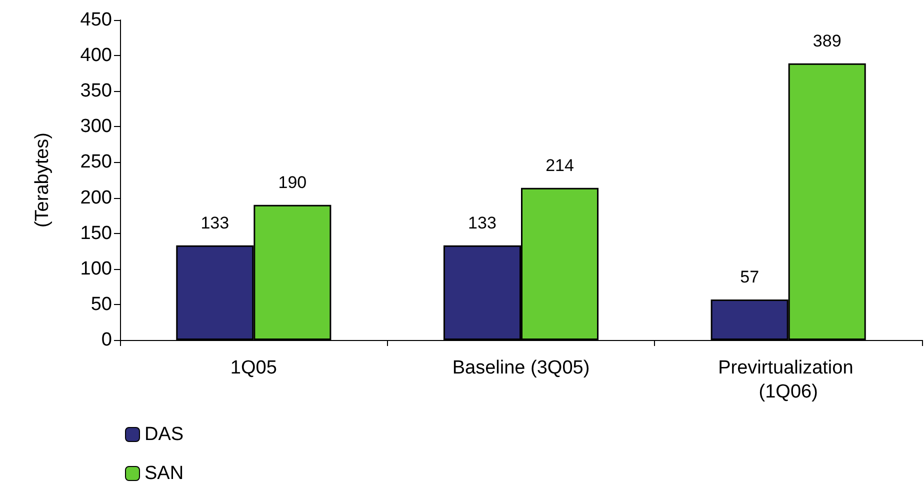 This screenshot has width=924, height=497. What do you see at coordinates (164, 473) in the screenshot?
I see `legend-label: SAN` at bounding box center [164, 473].